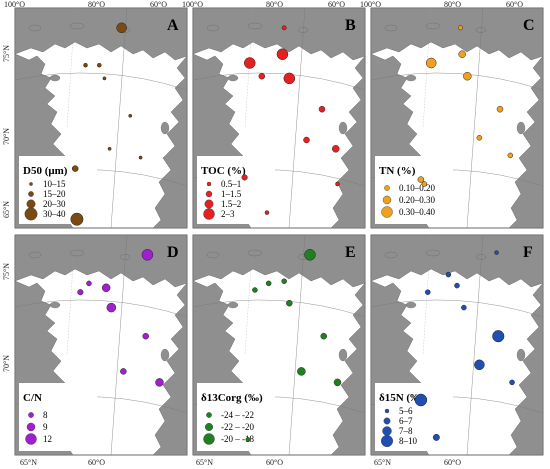 The height and width of the screenshot is (469, 550). What do you see at coordinates (223, 171) in the screenshot?
I see `legend-title: TOC (%)` at bounding box center [223, 171].